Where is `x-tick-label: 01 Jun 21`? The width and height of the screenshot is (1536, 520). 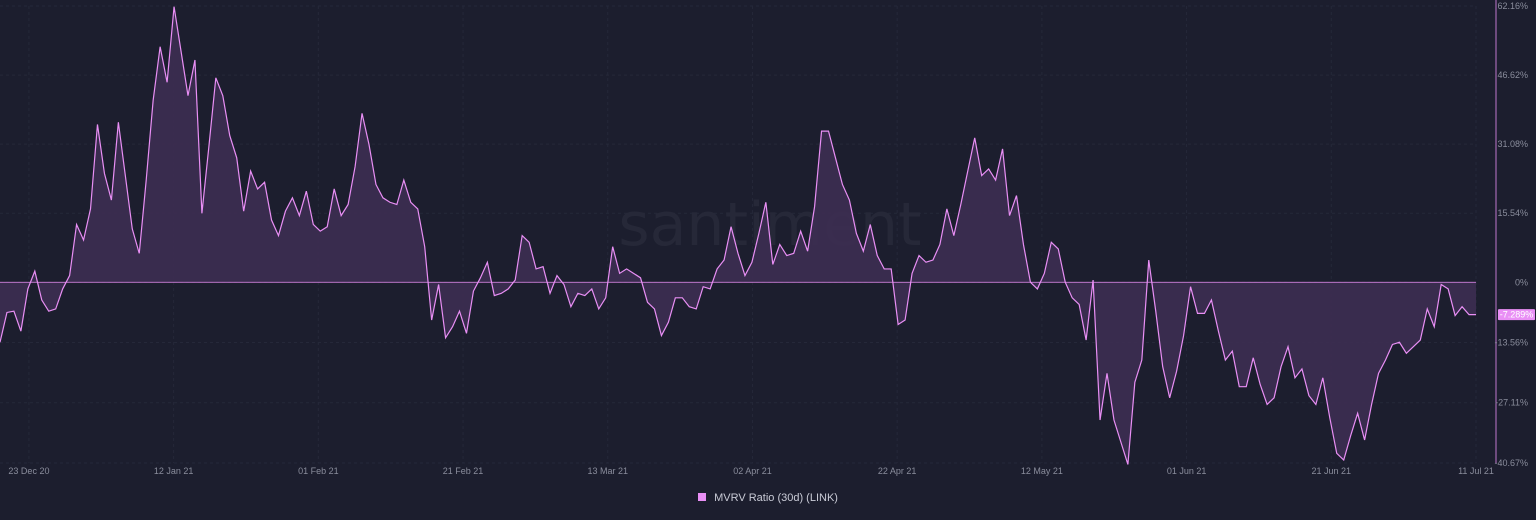 x-tick-label: 01 Jun 21 is located at coordinates (1187, 471).